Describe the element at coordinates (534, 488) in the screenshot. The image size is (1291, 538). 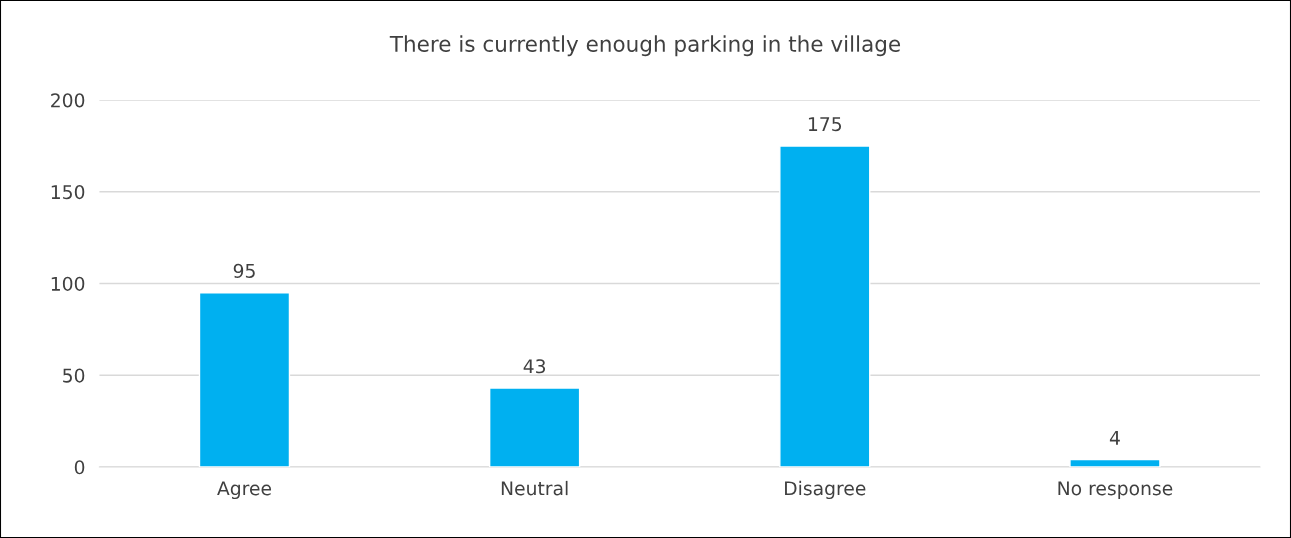
I see `x-tick-label: Neutral` at that location.